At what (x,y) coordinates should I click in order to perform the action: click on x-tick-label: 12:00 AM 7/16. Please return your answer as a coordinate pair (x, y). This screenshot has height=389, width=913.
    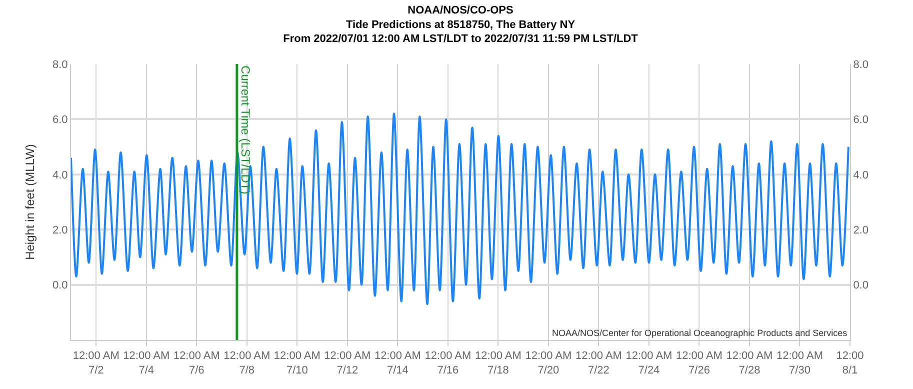
    Looking at the image, I should click on (448, 363).